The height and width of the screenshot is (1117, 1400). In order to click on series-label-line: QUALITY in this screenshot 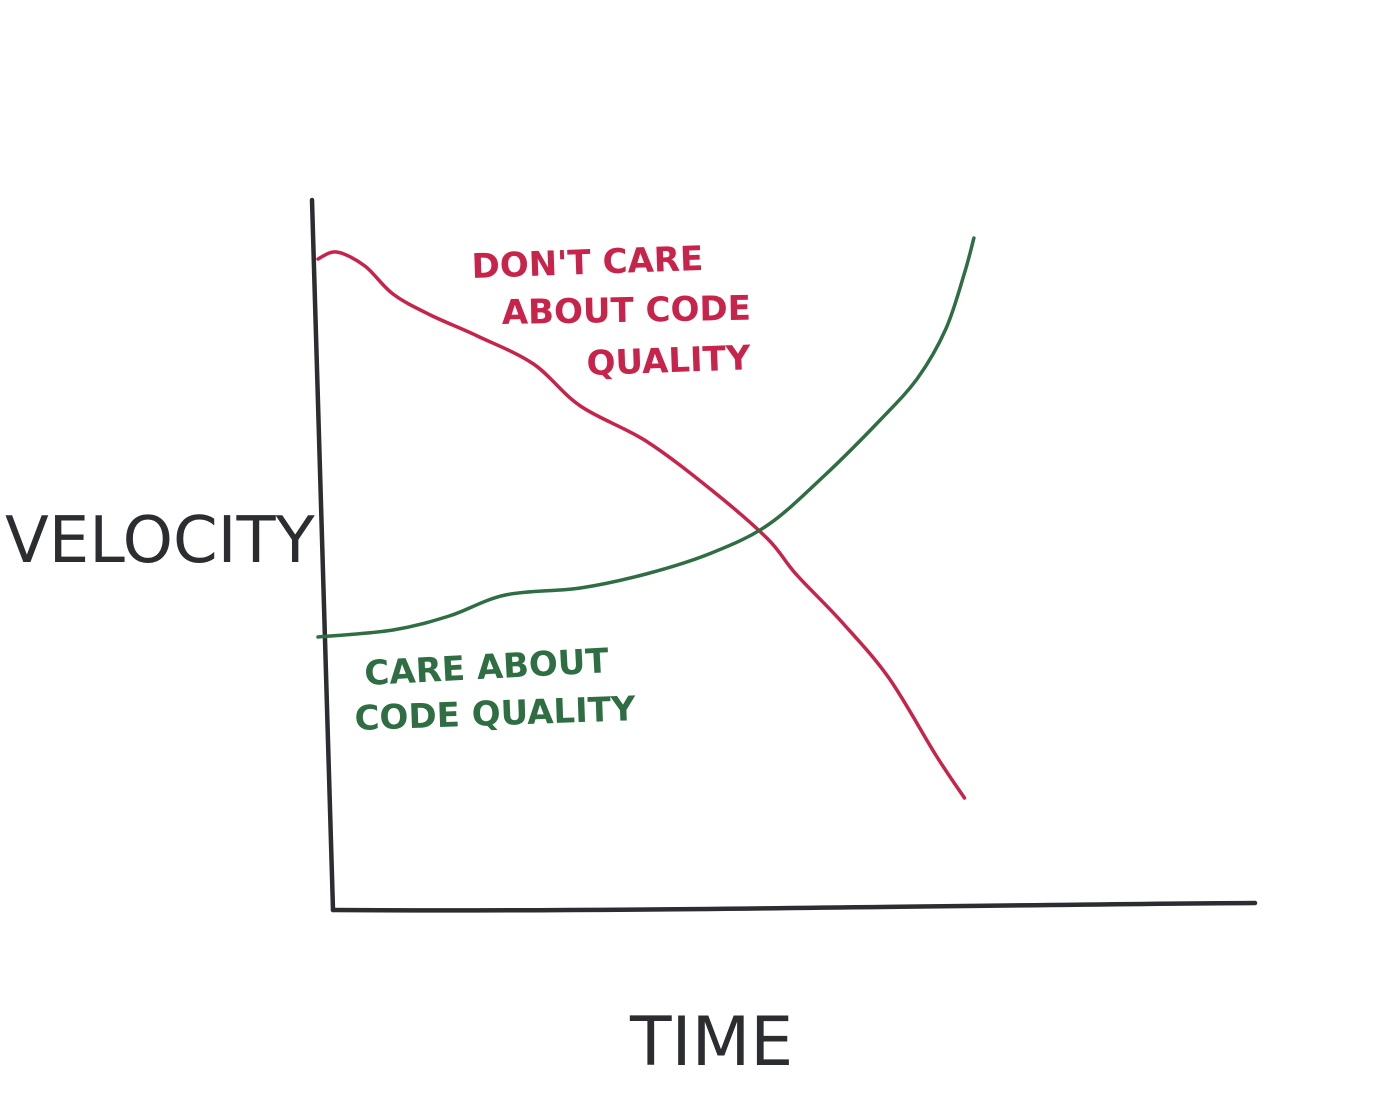, I will do `click(669, 361)`.